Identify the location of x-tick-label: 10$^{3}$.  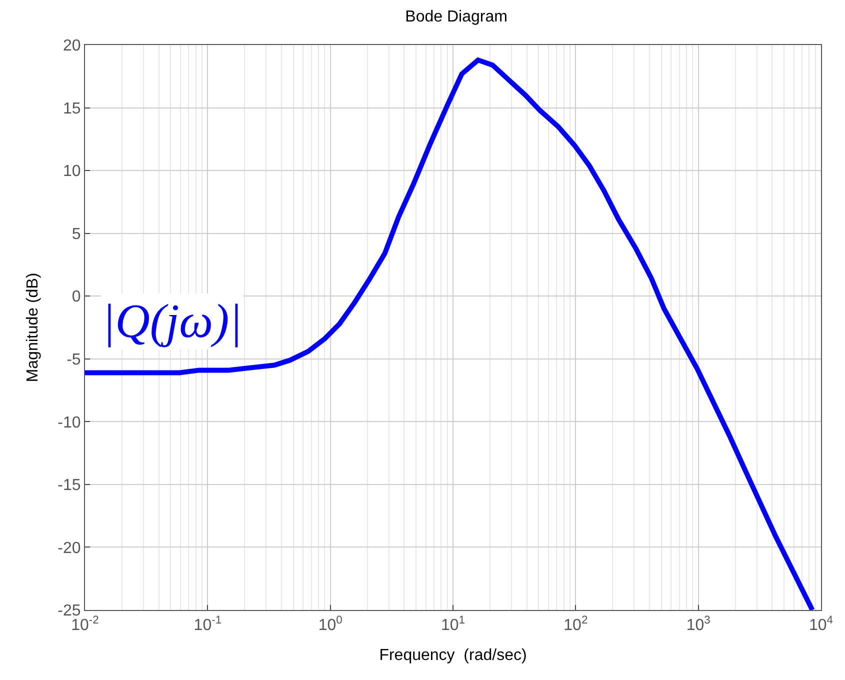
(698, 624).